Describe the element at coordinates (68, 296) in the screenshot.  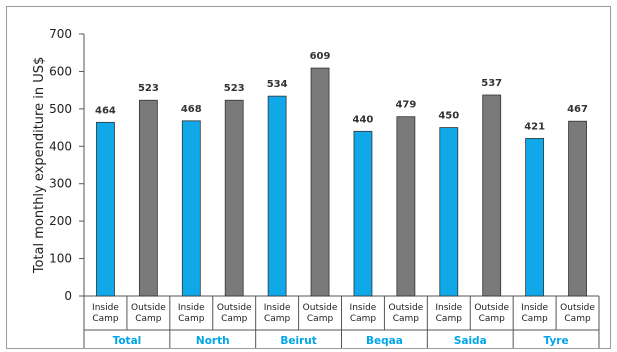
I see `y-tick-label: 0` at that location.